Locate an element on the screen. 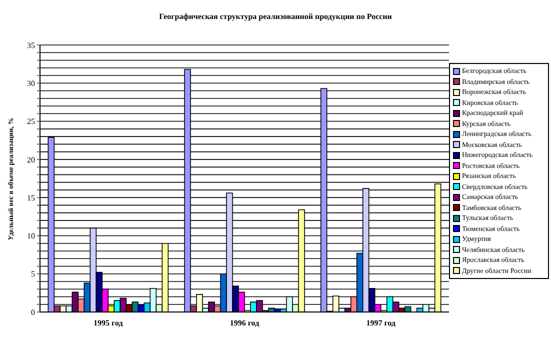  y-tick-label: 35 is located at coordinates (31, 45).